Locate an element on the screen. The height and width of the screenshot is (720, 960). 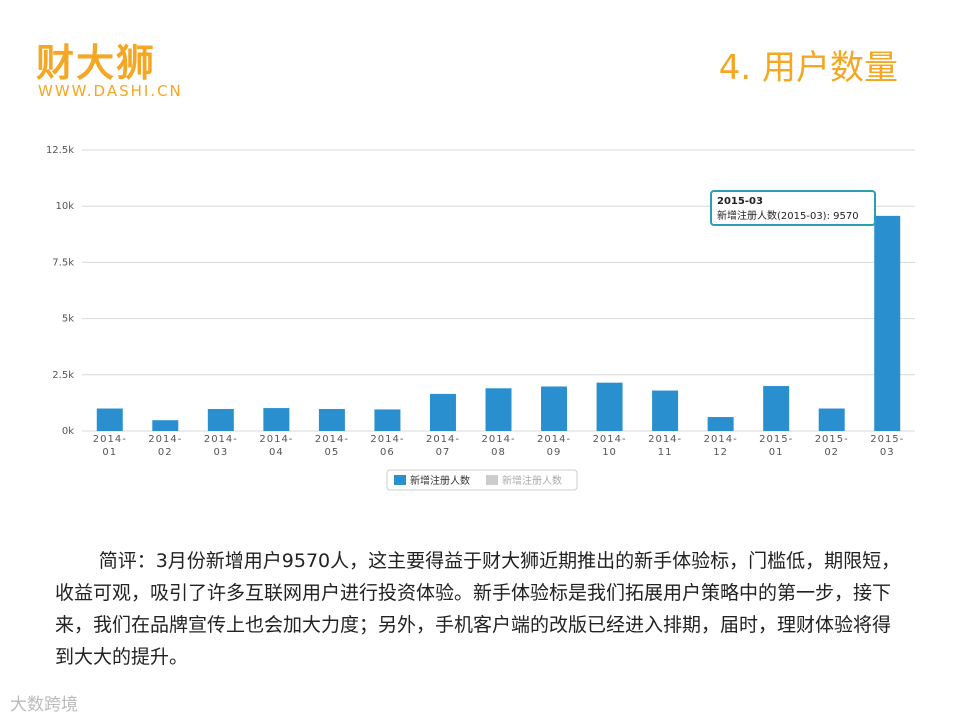
x-tick-label: 2015-03 is located at coordinates (887, 446).